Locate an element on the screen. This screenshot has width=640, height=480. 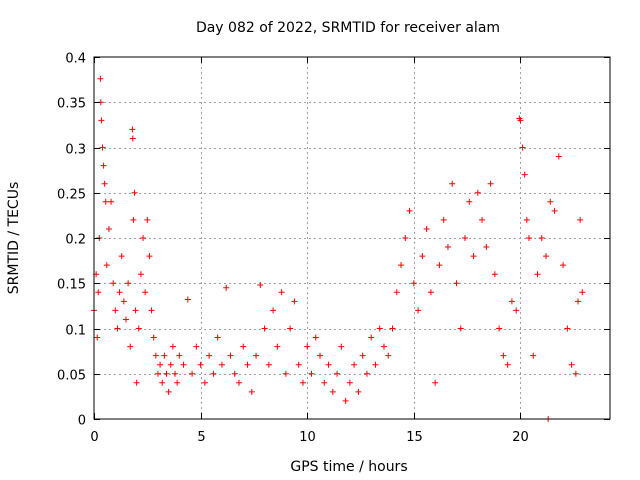
x-tick-label: 20 is located at coordinates (520, 437).